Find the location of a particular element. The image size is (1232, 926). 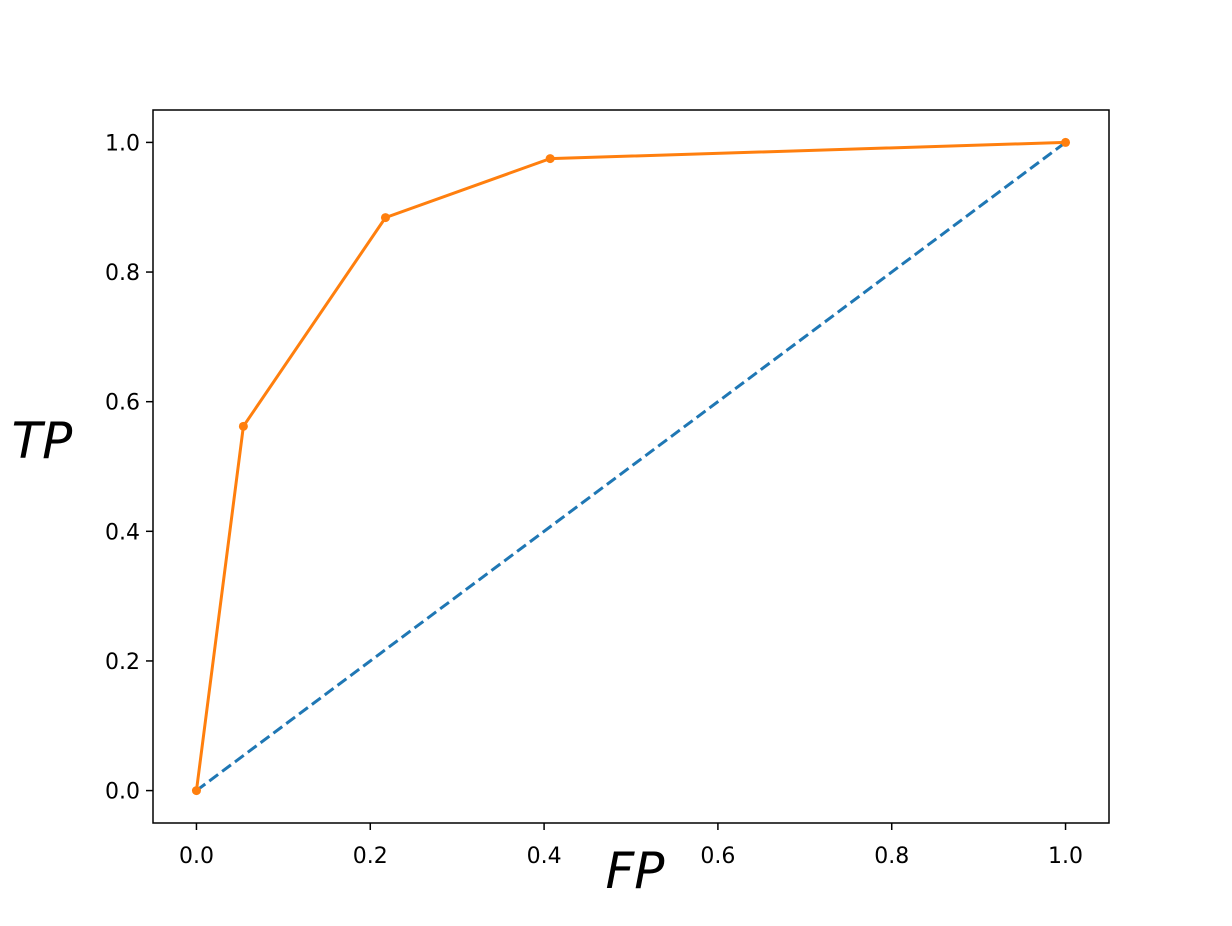

x-tick-label: 0.8 is located at coordinates (891, 856).